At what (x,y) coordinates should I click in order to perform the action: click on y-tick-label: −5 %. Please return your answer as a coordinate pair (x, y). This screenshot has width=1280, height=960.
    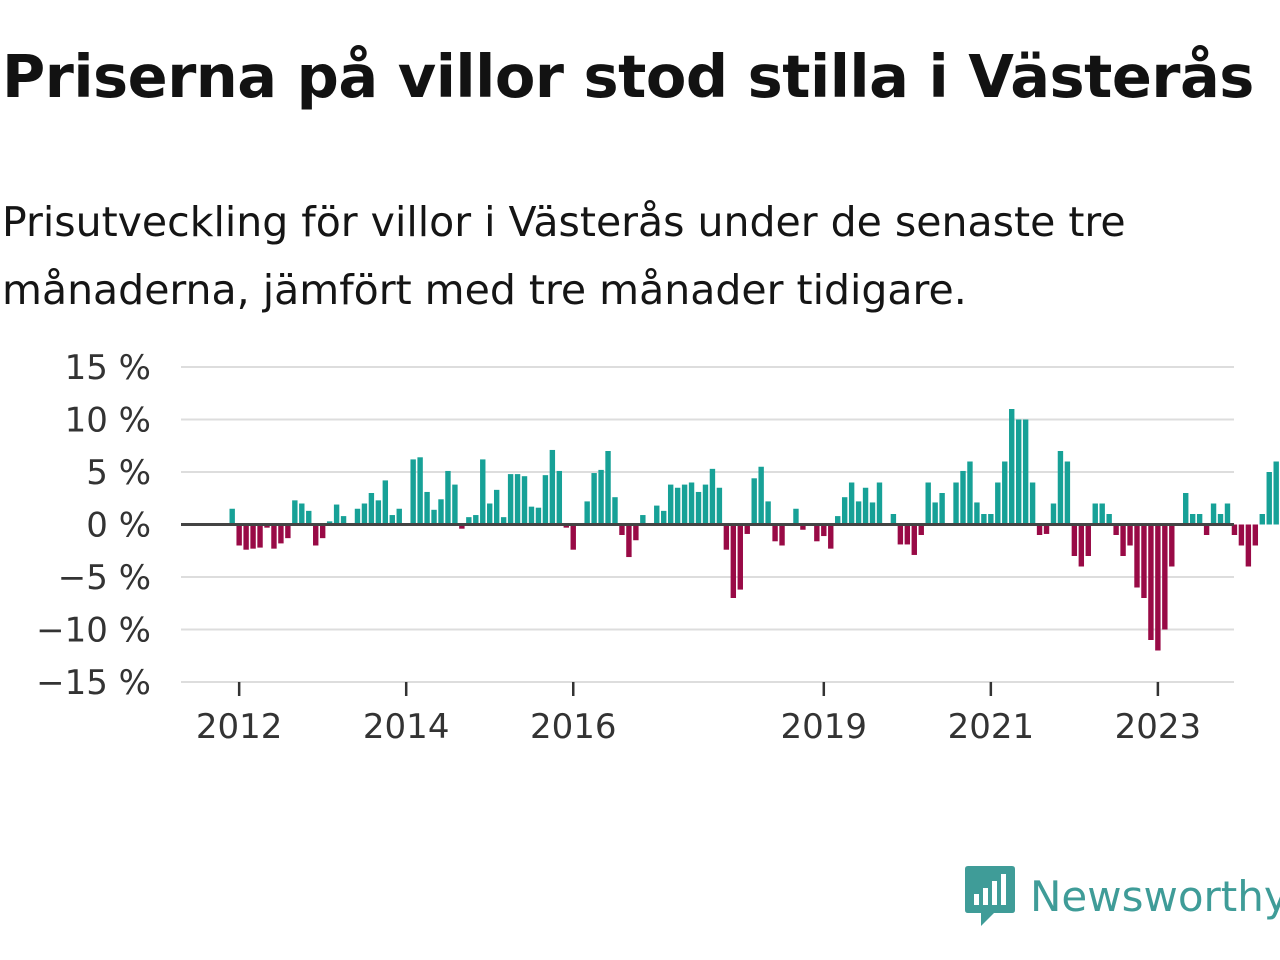
    Looking at the image, I should click on (104, 578).